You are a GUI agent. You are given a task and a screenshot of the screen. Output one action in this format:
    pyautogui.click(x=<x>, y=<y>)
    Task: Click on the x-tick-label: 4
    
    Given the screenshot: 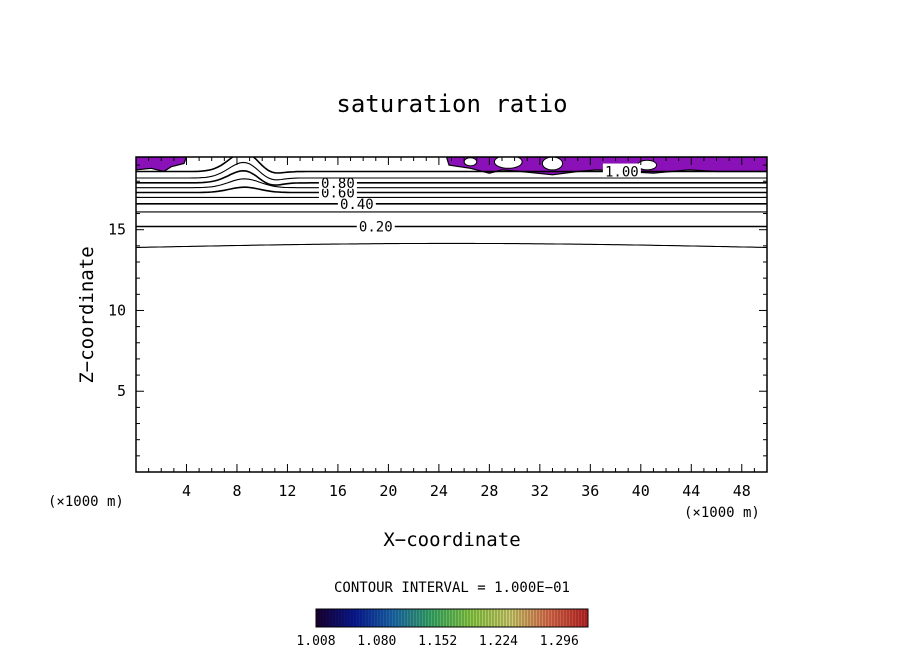 What is the action you would take?
    pyautogui.click(x=186, y=491)
    